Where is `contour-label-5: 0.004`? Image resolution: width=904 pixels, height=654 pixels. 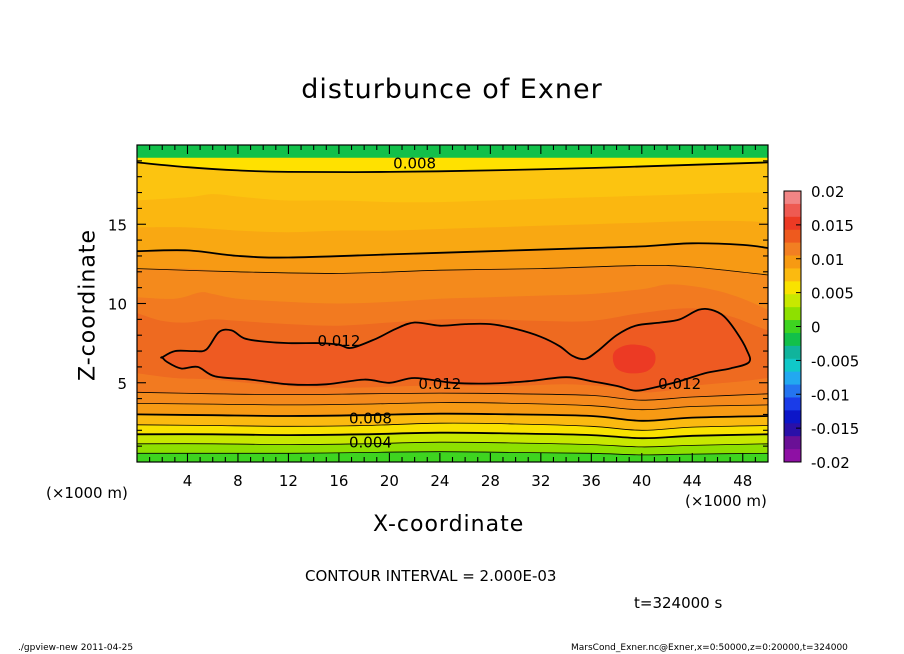 contour-label-5: 0.004 is located at coordinates (370, 442).